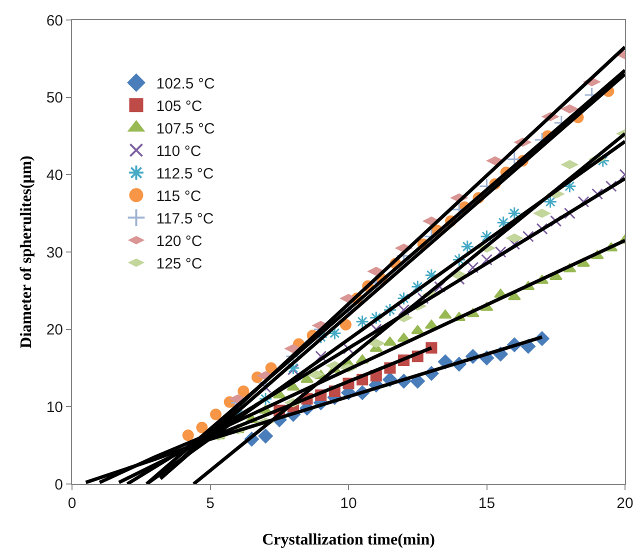 Image resolution: width=639 pixels, height=556 pixels. What do you see at coordinates (487, 503) in the screenshot?
I see `x-tick-label: 15` at bounding box center [487, 503].